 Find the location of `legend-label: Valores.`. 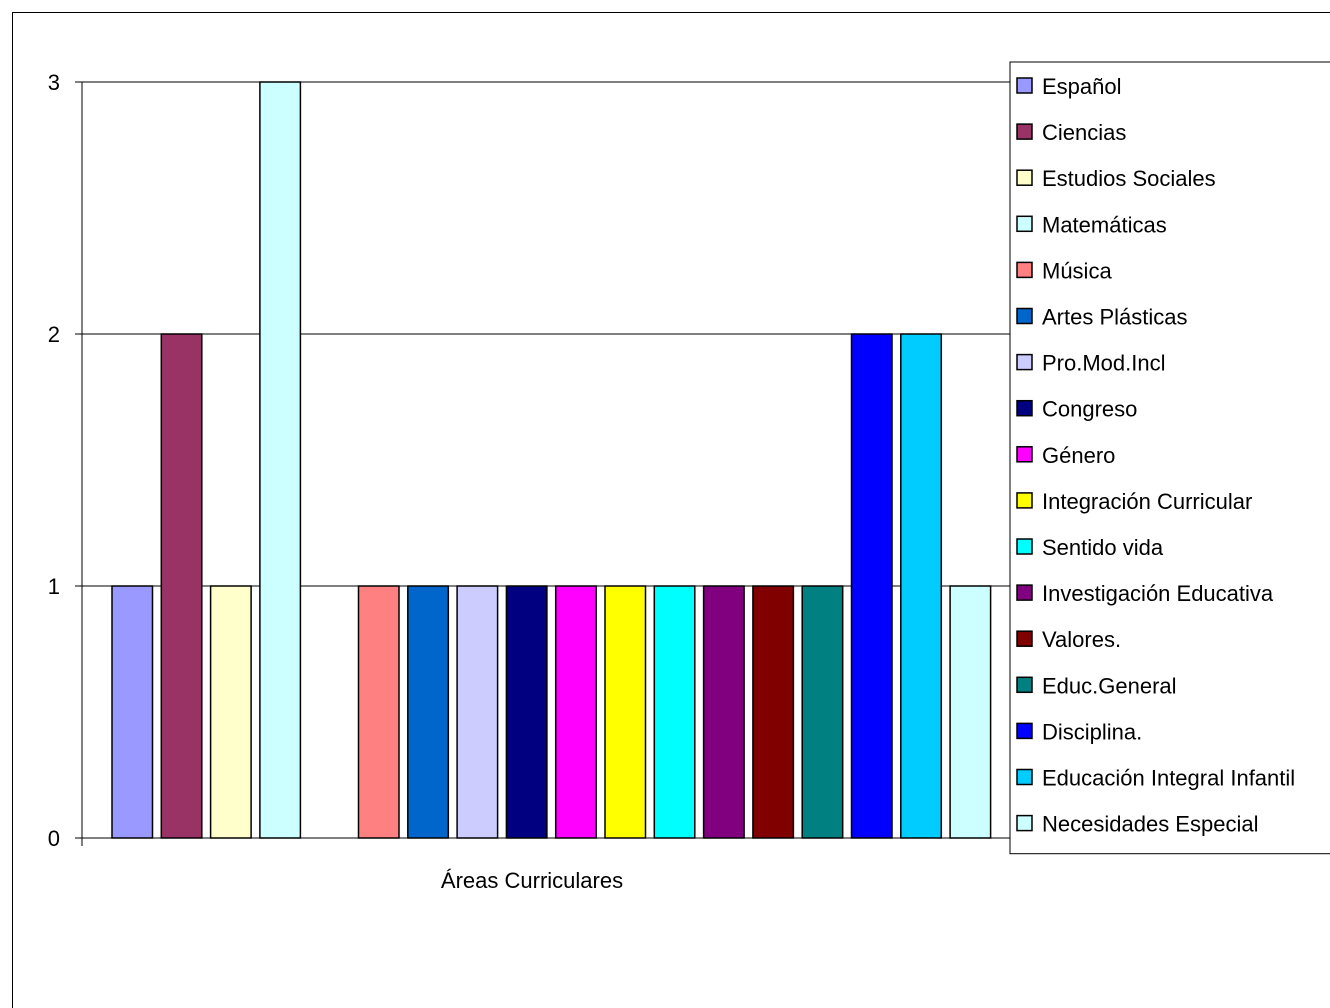

legend-label: Valores. is located at coordinates (1081, 639).